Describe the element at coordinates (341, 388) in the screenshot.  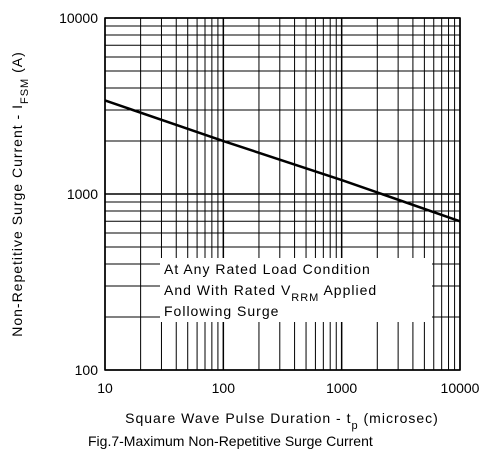
I see `x-tick-label: 1000` at that location.